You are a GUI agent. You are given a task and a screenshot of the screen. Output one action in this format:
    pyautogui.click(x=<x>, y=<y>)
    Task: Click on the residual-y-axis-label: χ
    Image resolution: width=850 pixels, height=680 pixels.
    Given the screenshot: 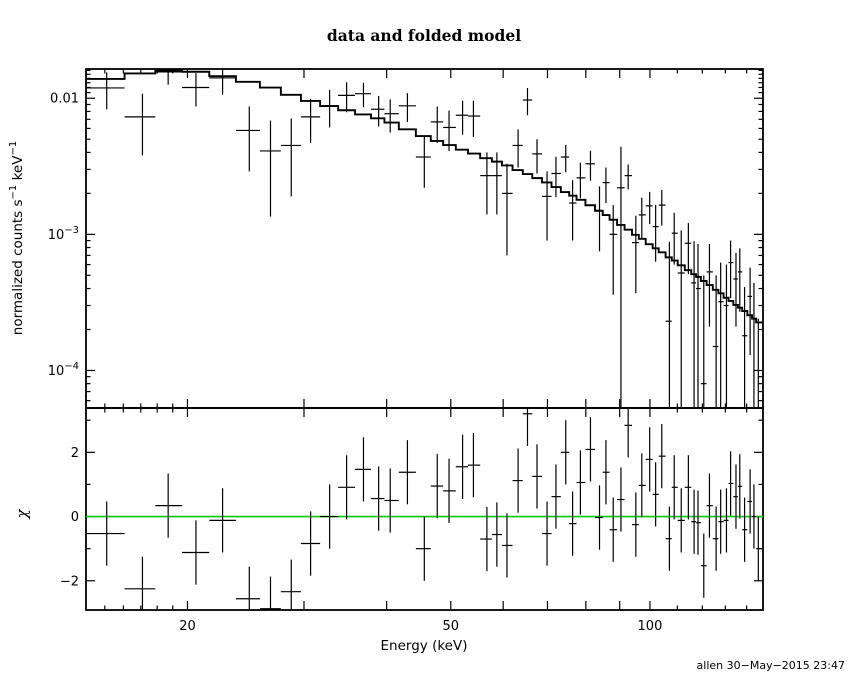 What is the action you would take?
    pyautogui.click(x=22, y=514)
    